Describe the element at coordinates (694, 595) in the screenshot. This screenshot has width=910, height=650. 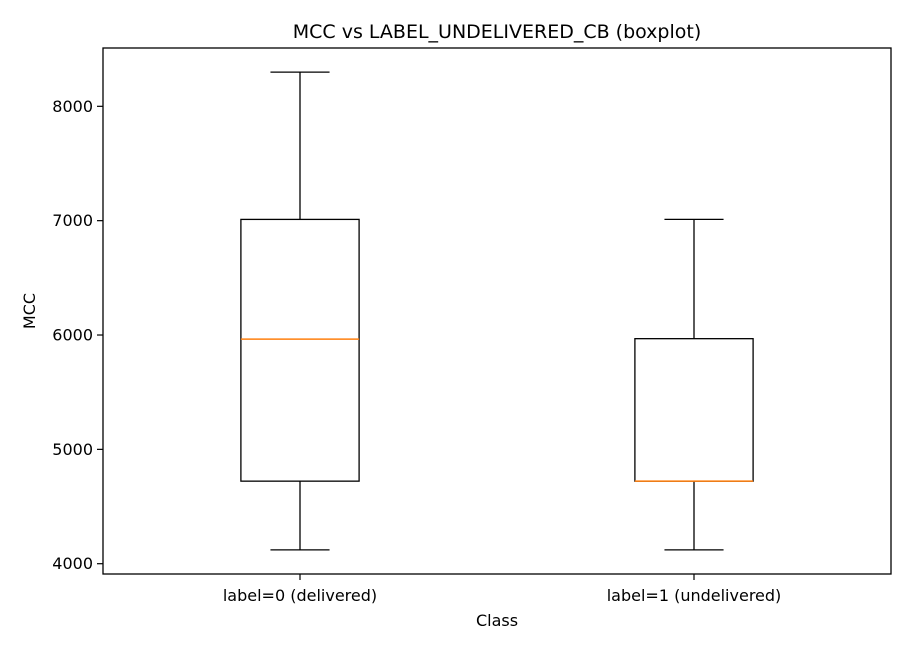
I see `x-tick-label: label=1 (undelivered)` at that location.